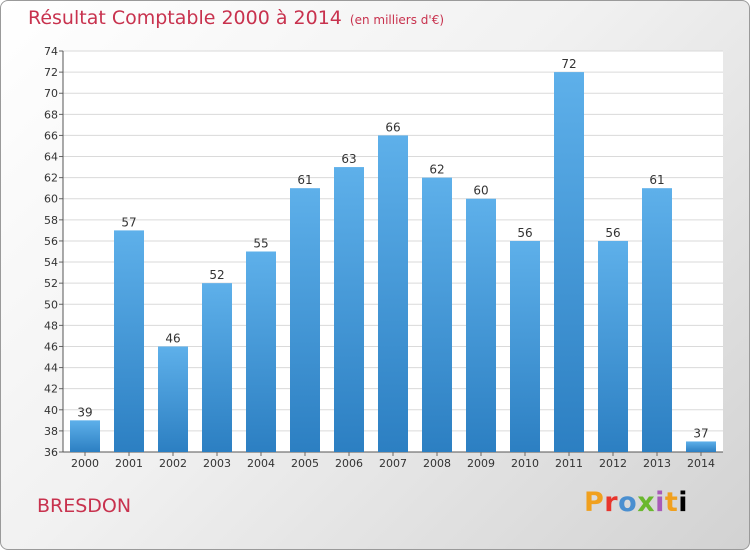 The image size is (750, 550). What do you see at coordinates (348, 159) in the screenshot?
I see `value-label-2006: 63` at bounding box center [348, 159].